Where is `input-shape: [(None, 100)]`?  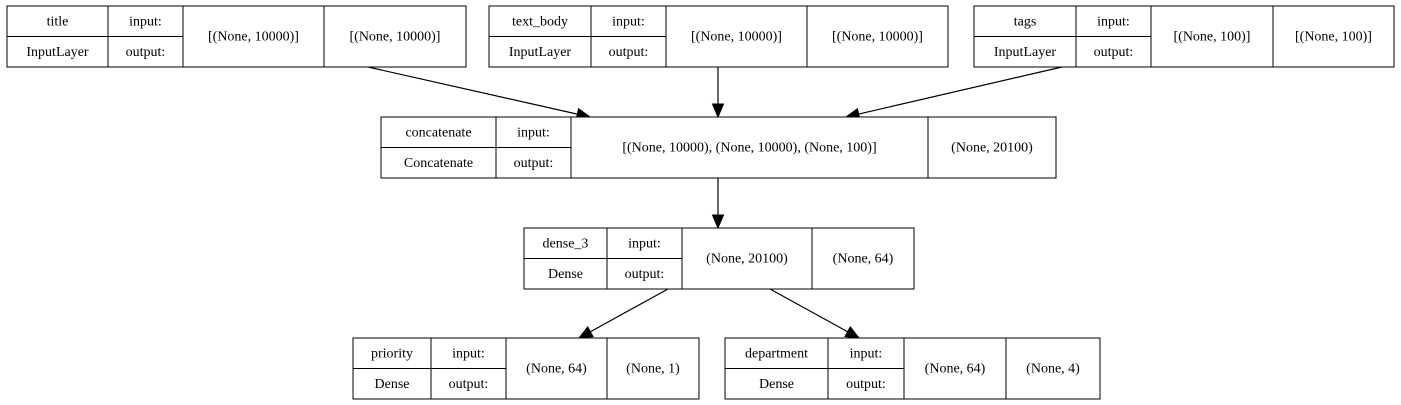 input-shape: [(None, 100)] is located at coordinates (1212, 37).